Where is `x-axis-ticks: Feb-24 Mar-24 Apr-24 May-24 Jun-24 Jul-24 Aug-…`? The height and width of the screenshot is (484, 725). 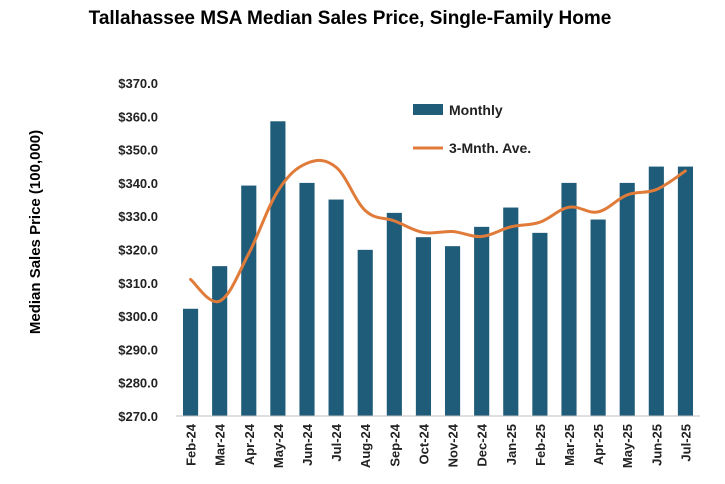
x-axis-ticks: Feb-24 Mar-24 Apr-24 May-24 Jun-24 Jul-24 Aug-… is located at coordinates (439, 445).